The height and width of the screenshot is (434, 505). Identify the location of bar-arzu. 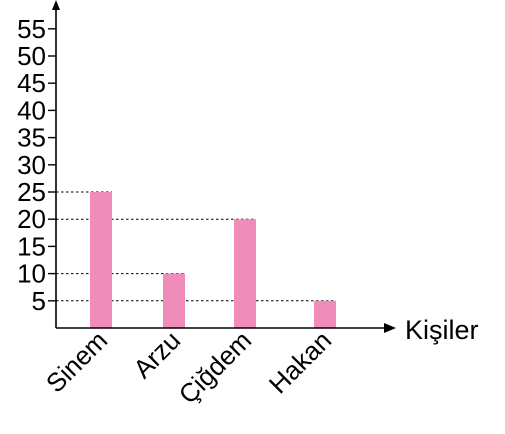
(174, 300).